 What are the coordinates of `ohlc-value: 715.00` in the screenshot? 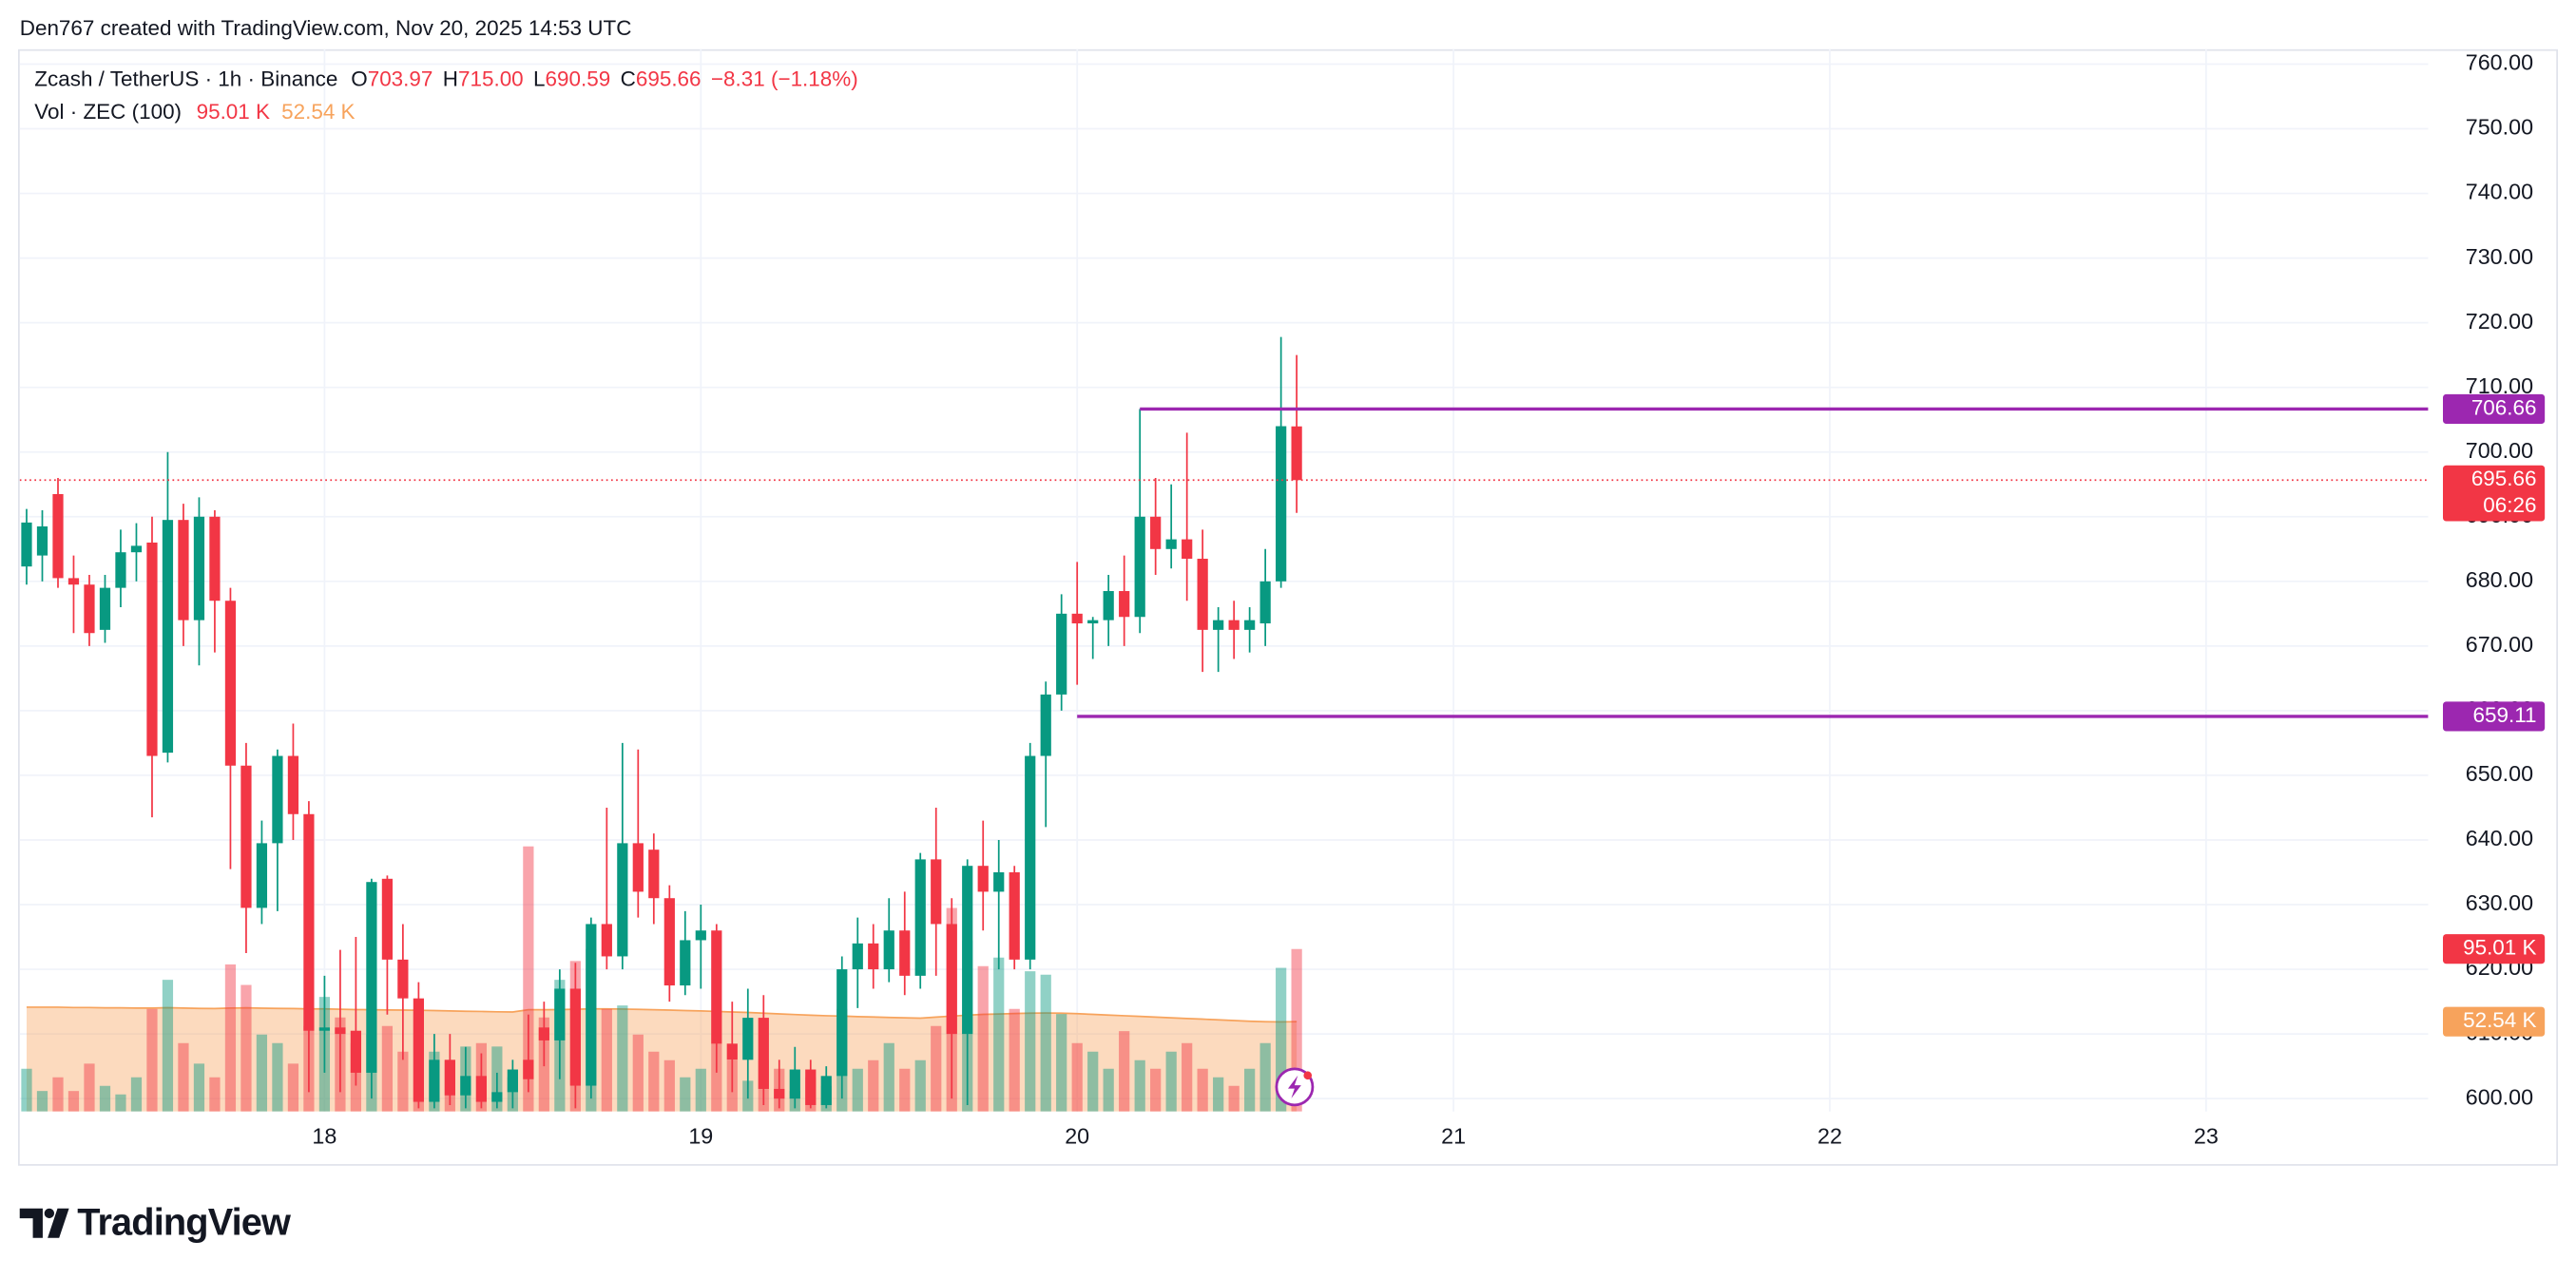 It's located at (491, 79).